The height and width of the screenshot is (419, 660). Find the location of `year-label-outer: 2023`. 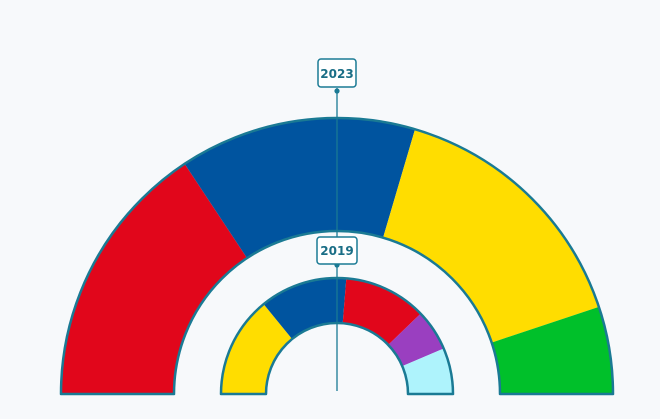

year-label-outer: 2023 is located at coordinates (337, 73).